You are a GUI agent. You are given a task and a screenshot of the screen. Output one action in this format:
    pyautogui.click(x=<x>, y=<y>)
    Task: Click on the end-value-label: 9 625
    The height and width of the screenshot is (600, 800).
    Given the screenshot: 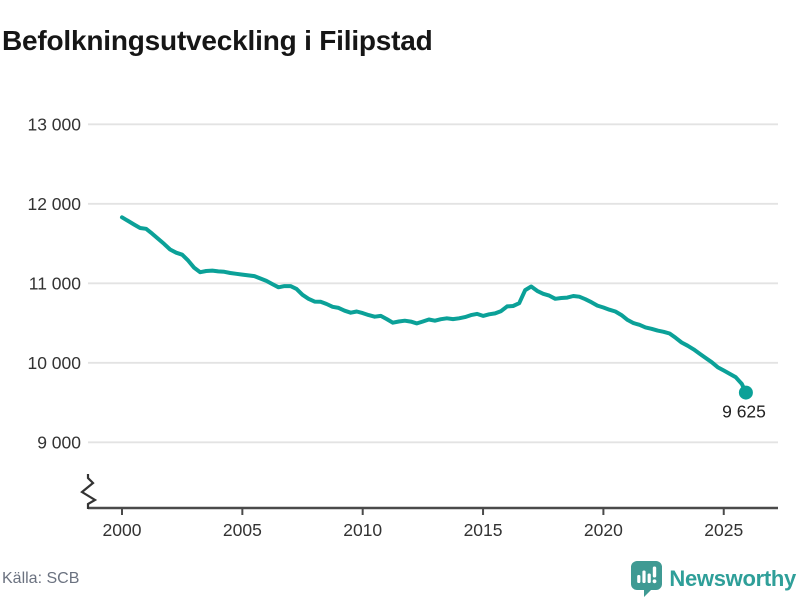 What is the action you would take?
    pyautogui.click(x=744, y=412)
    